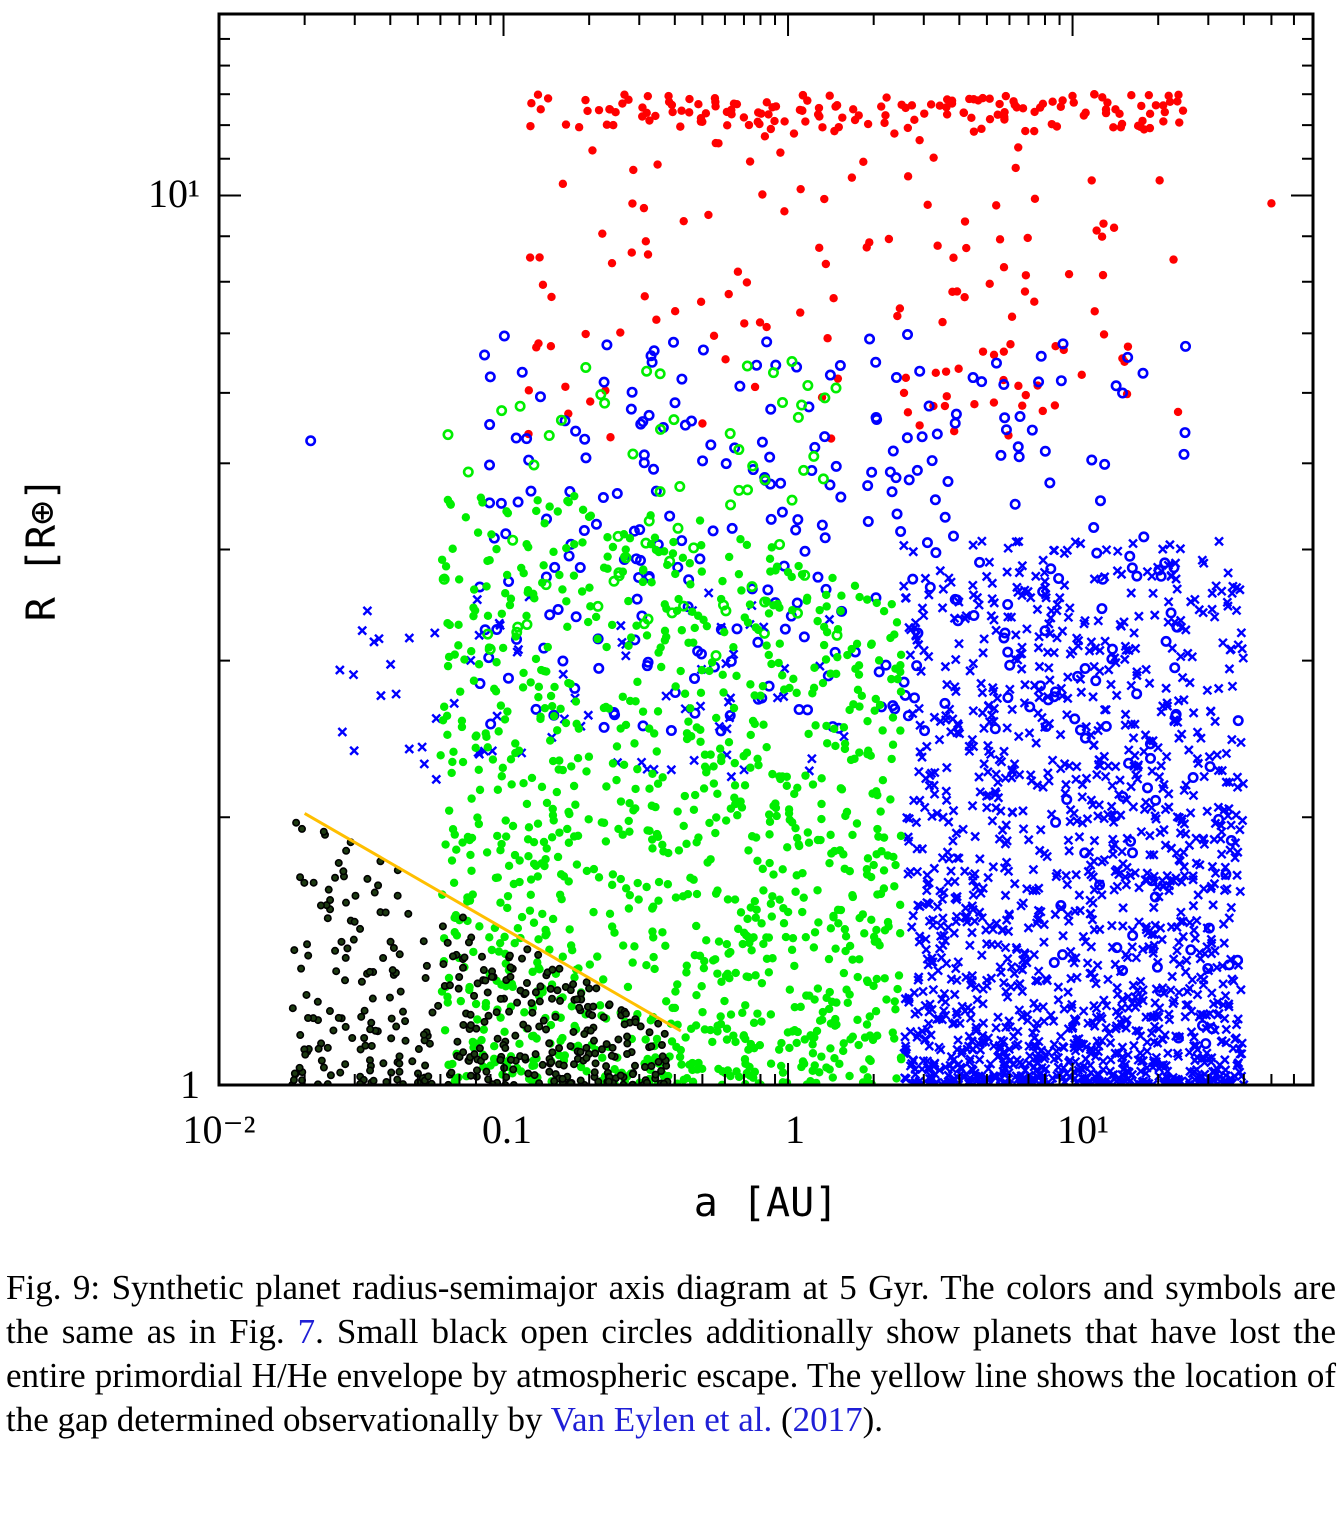  What do you see at coordinates (306, 1331) in the screenshot?
I see `figure-reference-link: 7` at bounding box center [306, 1331].